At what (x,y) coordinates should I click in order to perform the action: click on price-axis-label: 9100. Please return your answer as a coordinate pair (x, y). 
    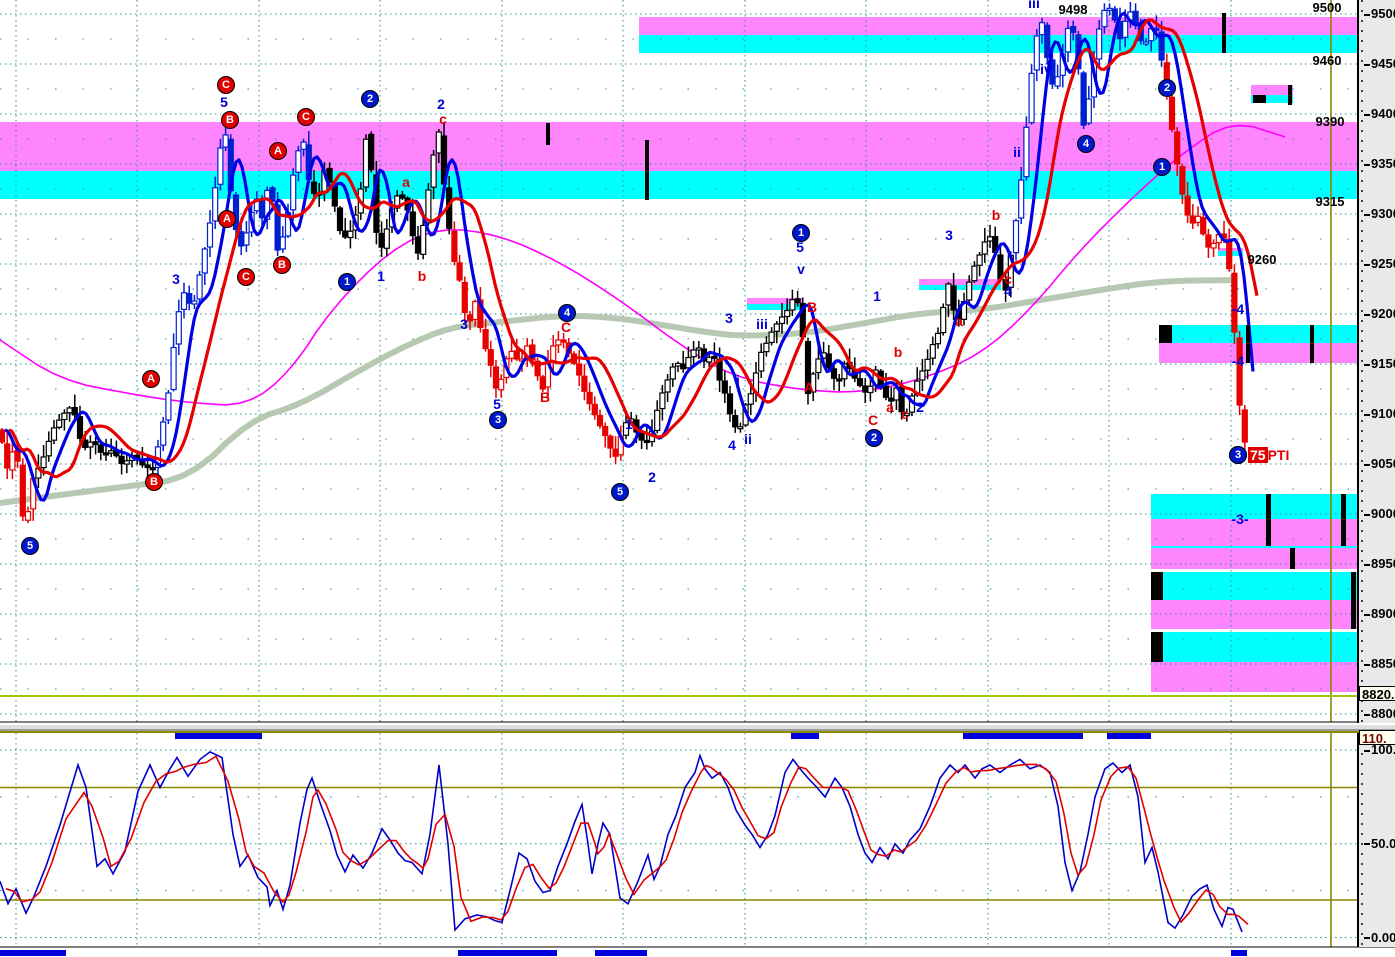
    Looking at the image, I should click on (1379, 414).